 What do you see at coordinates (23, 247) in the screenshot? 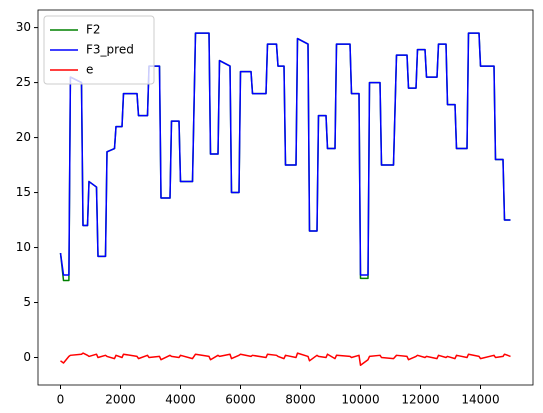
I see `y-tick-label: 10` at bounding box center [23, 247].